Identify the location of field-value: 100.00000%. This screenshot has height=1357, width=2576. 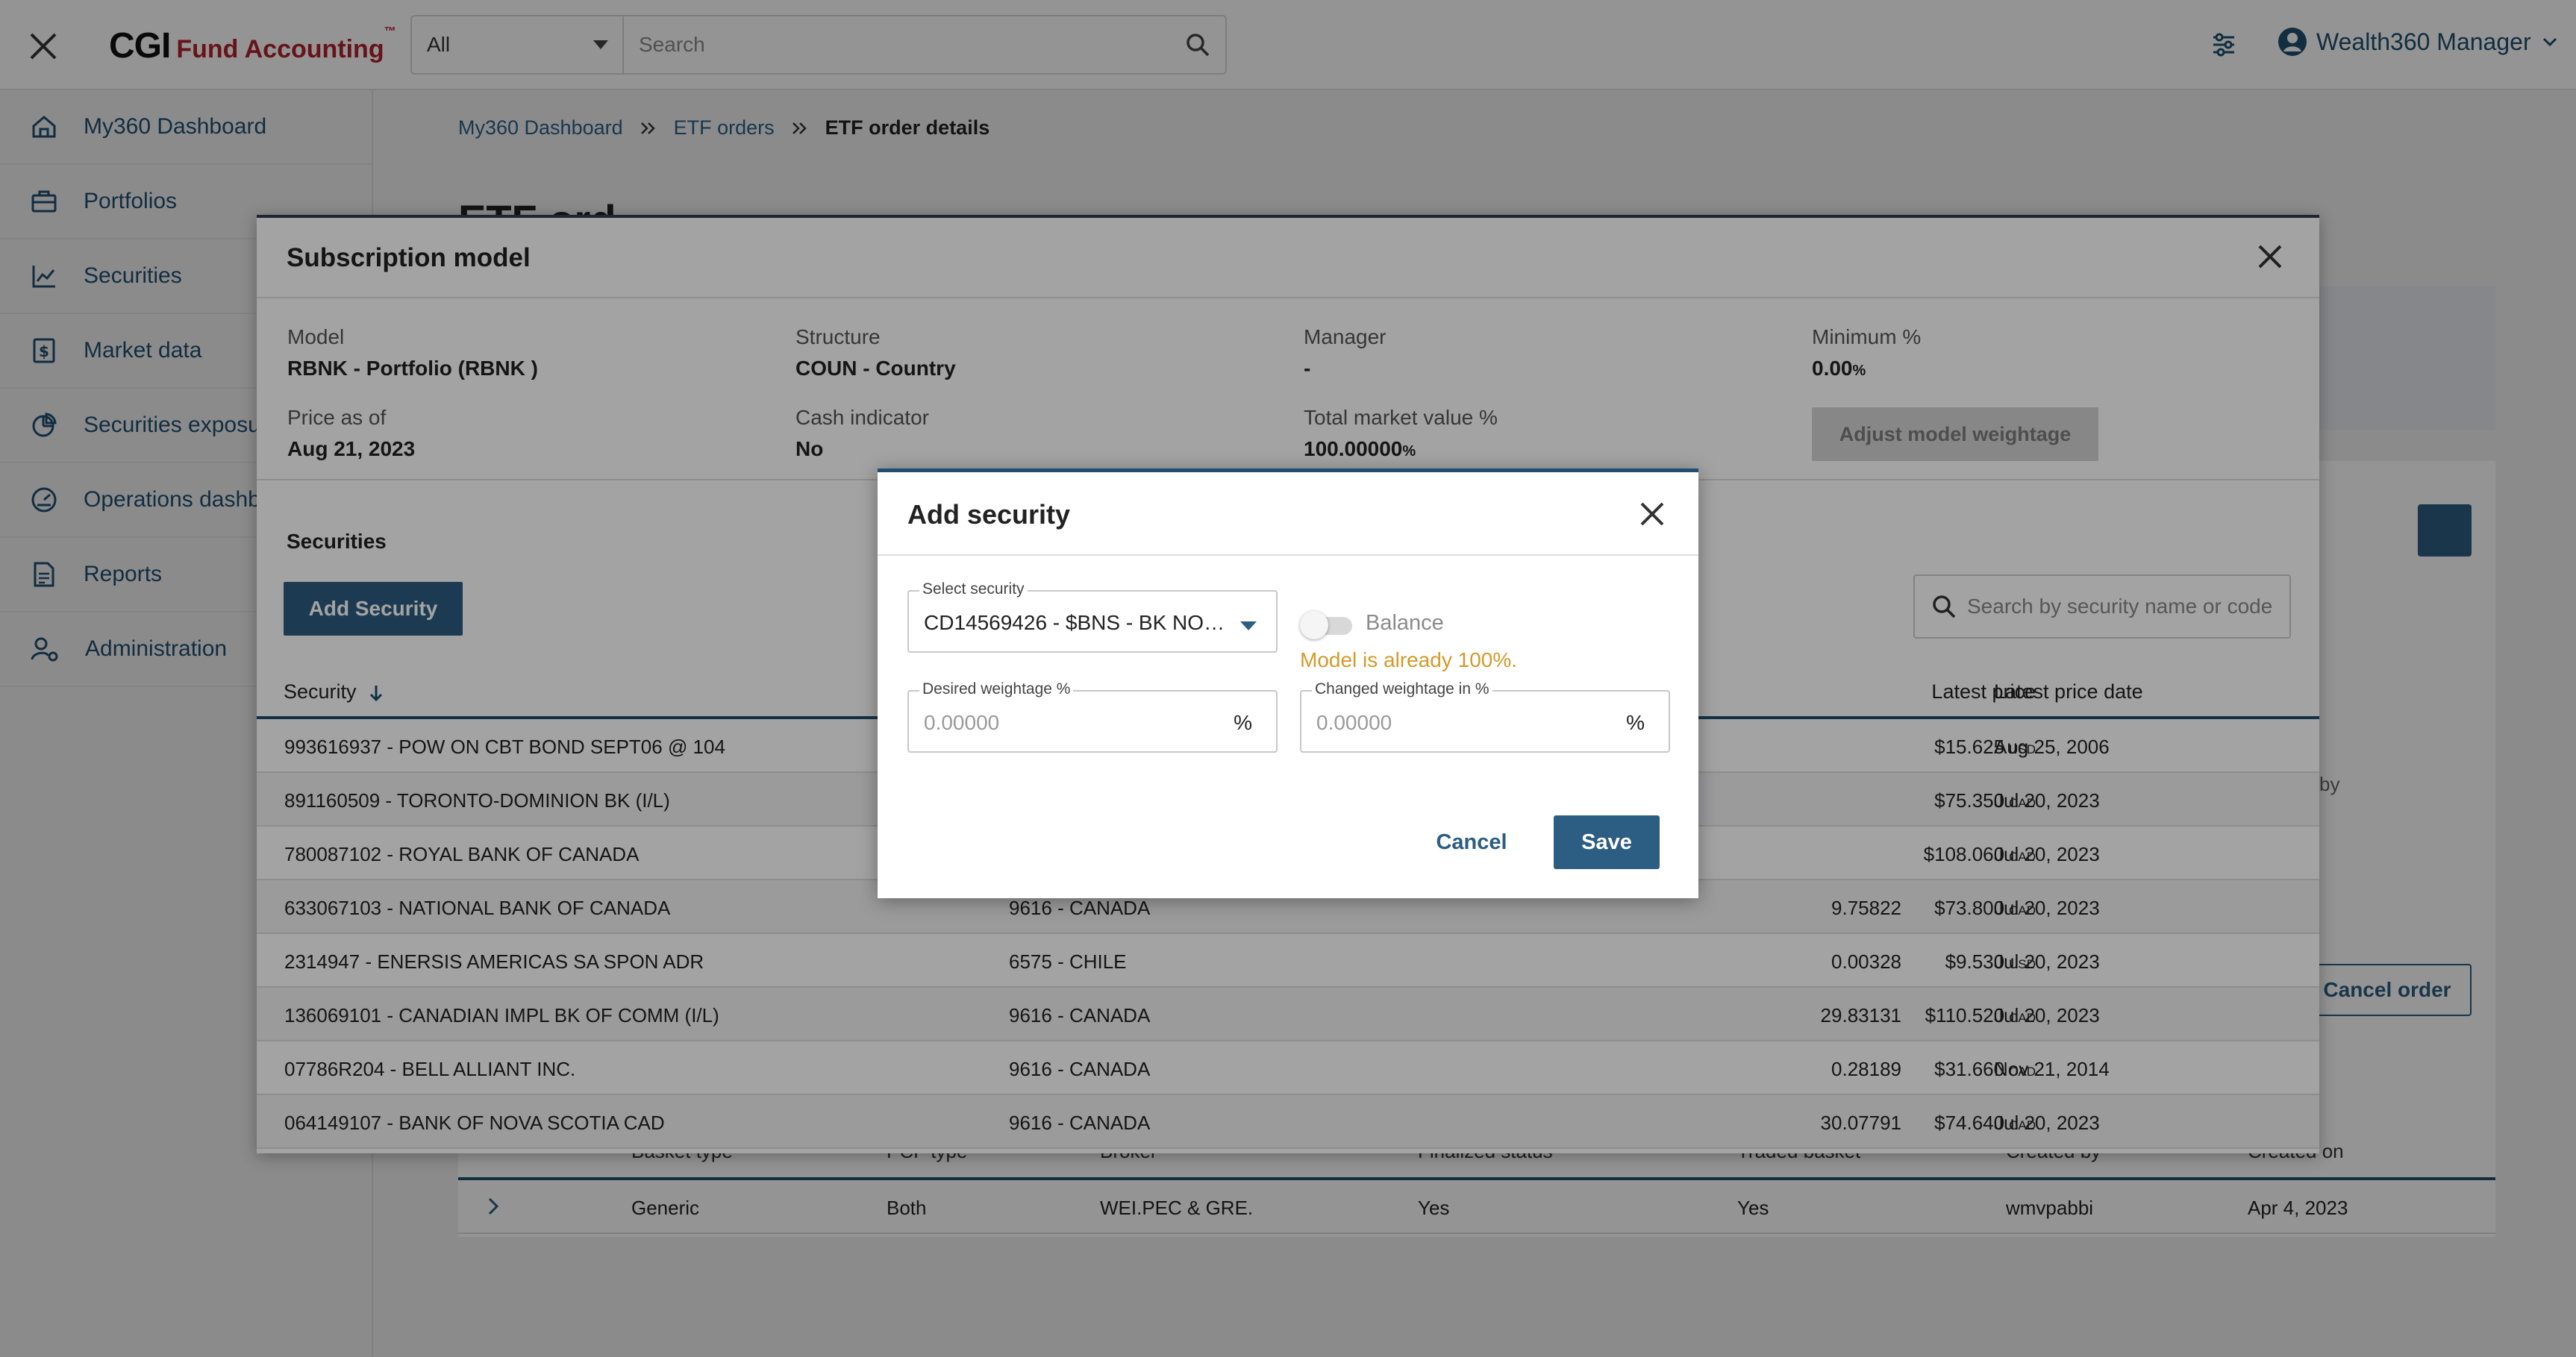
(1401, 449).